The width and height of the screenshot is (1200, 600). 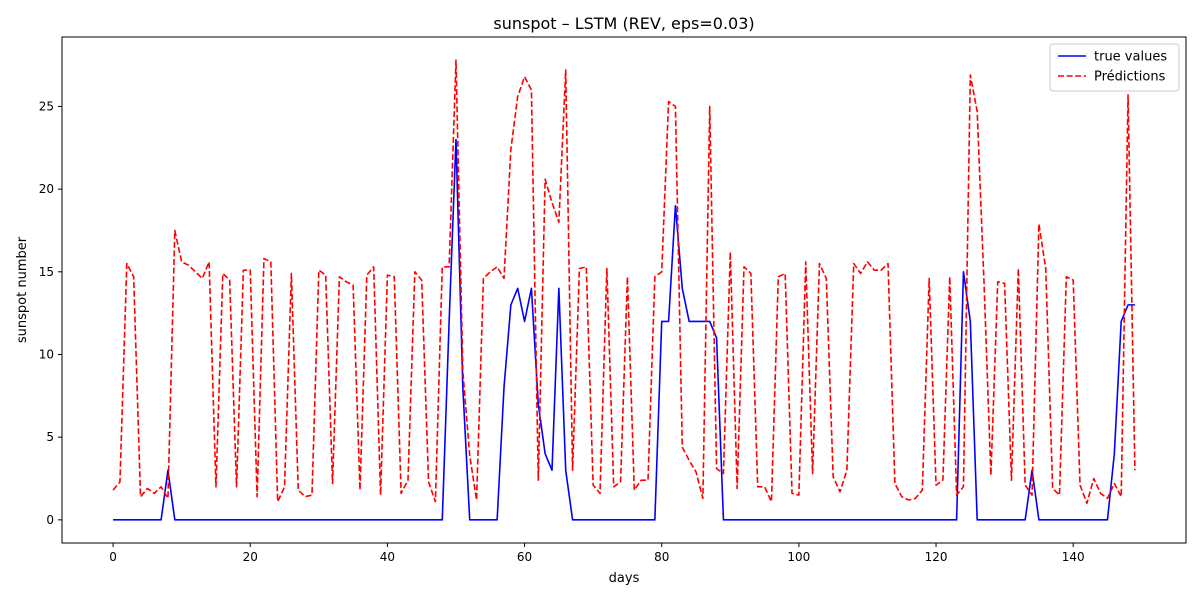 What do you see at coordinates (597, 553) in the screenshot?
I see `x-axis-ticks: 0 20 40 60 80 100 120 140` at bounding box center [597, 553].